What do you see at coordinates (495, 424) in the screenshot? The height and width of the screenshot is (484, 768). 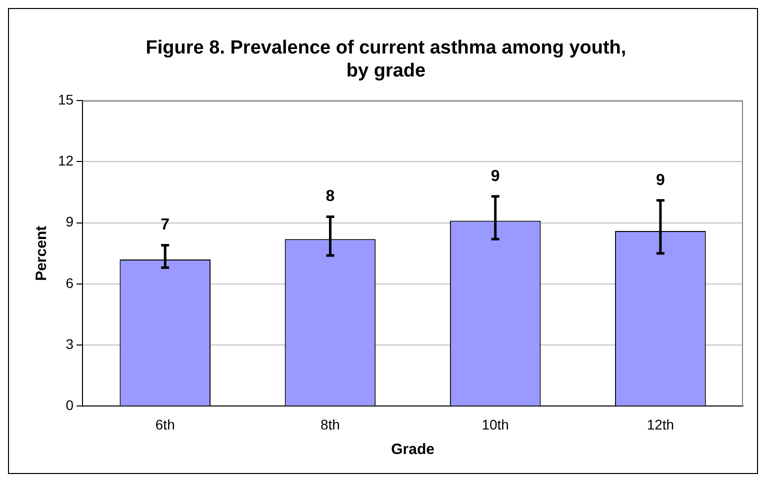 I see `x-tick-label: 10th` at bounding box center [495, 424].